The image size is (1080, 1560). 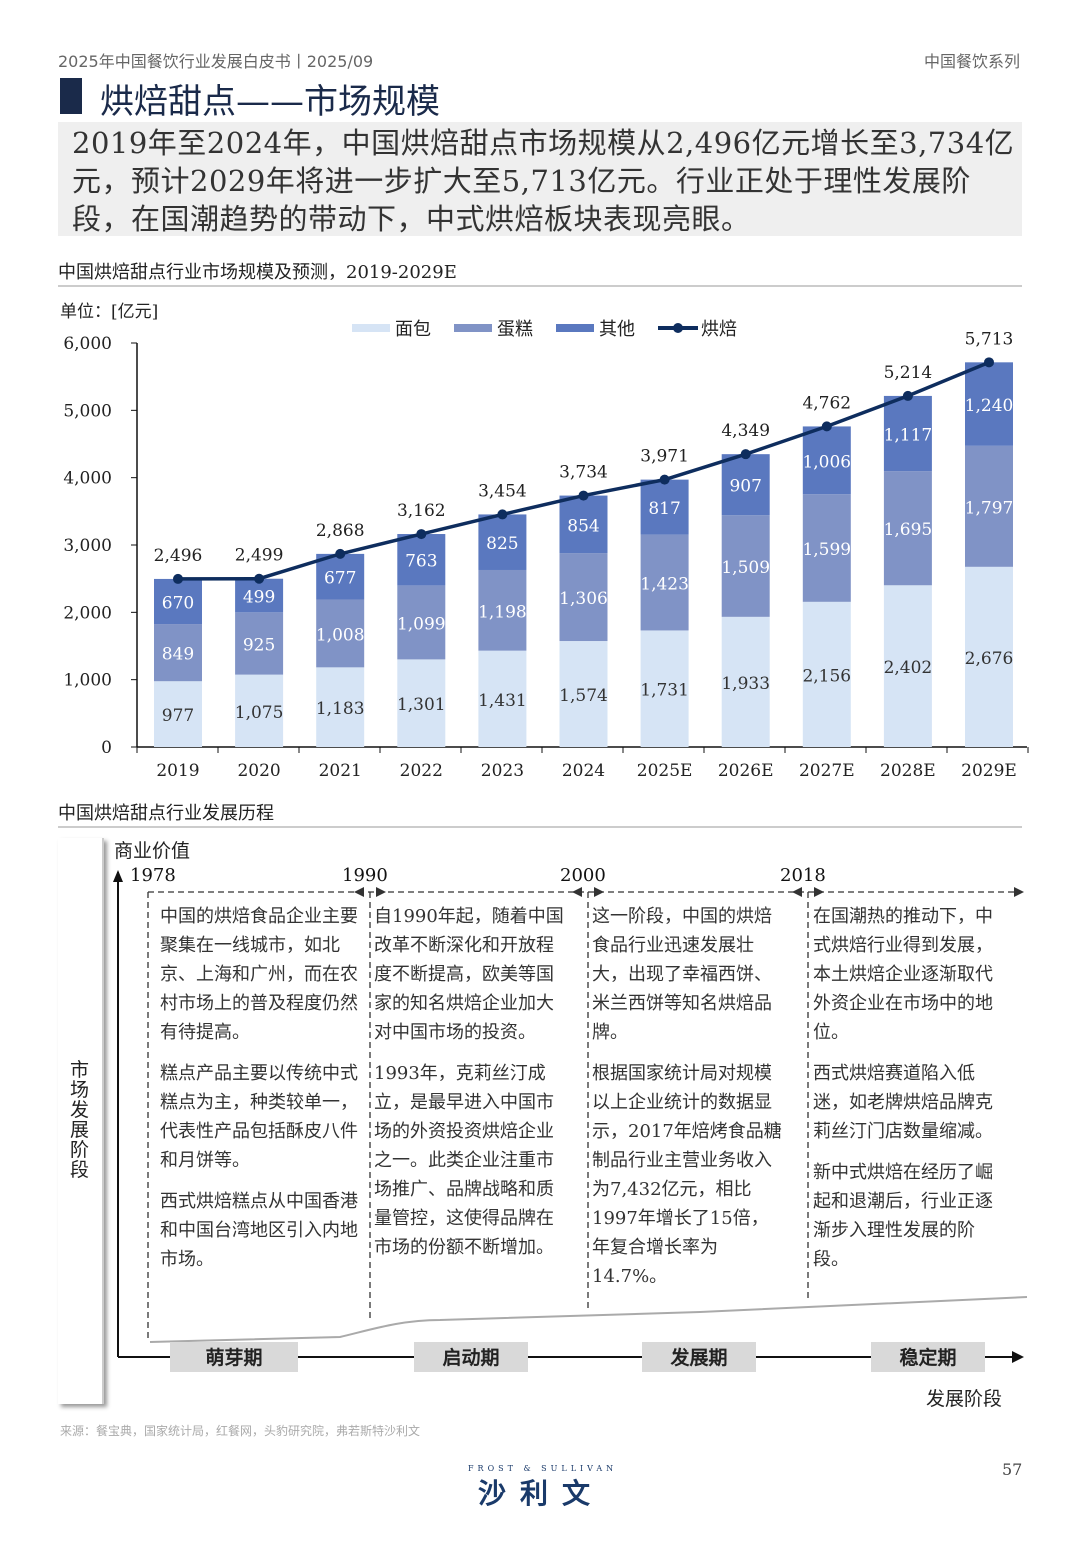 What do you see at coordinates (216, 61) in the screenshot?
I see `header-doc-title: 2025年中国餐饮行业发展白皮书丨2025/09` at bounding box center [216, 61].